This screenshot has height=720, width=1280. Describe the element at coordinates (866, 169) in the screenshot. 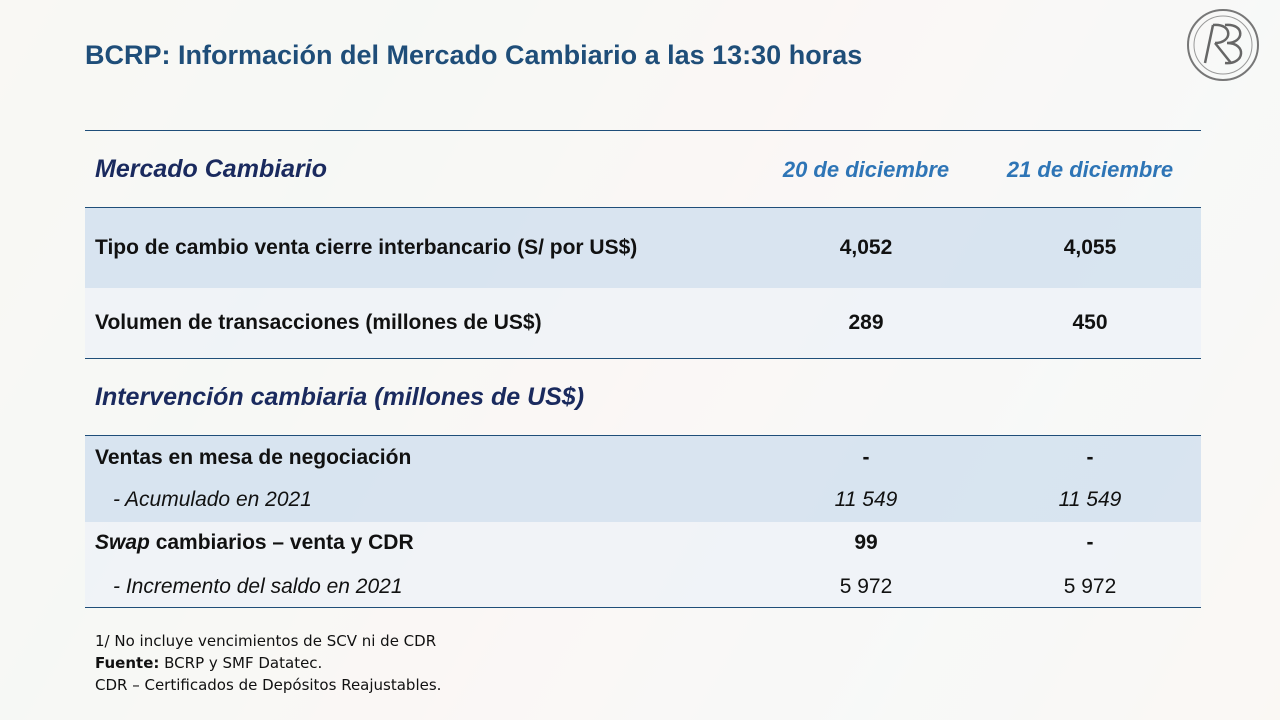

I see `column-header: 20 de diciembre` at that location.